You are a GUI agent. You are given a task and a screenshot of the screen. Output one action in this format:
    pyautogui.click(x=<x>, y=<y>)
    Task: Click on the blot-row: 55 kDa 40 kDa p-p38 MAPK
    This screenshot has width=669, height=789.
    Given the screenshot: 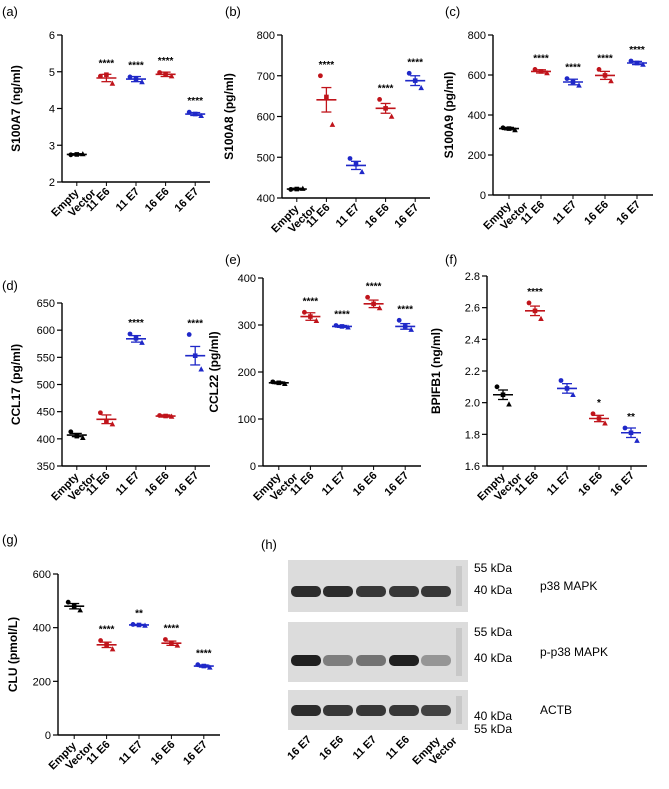 What is the action you would take?
    pyautogui.click(x=448, y=652)
    